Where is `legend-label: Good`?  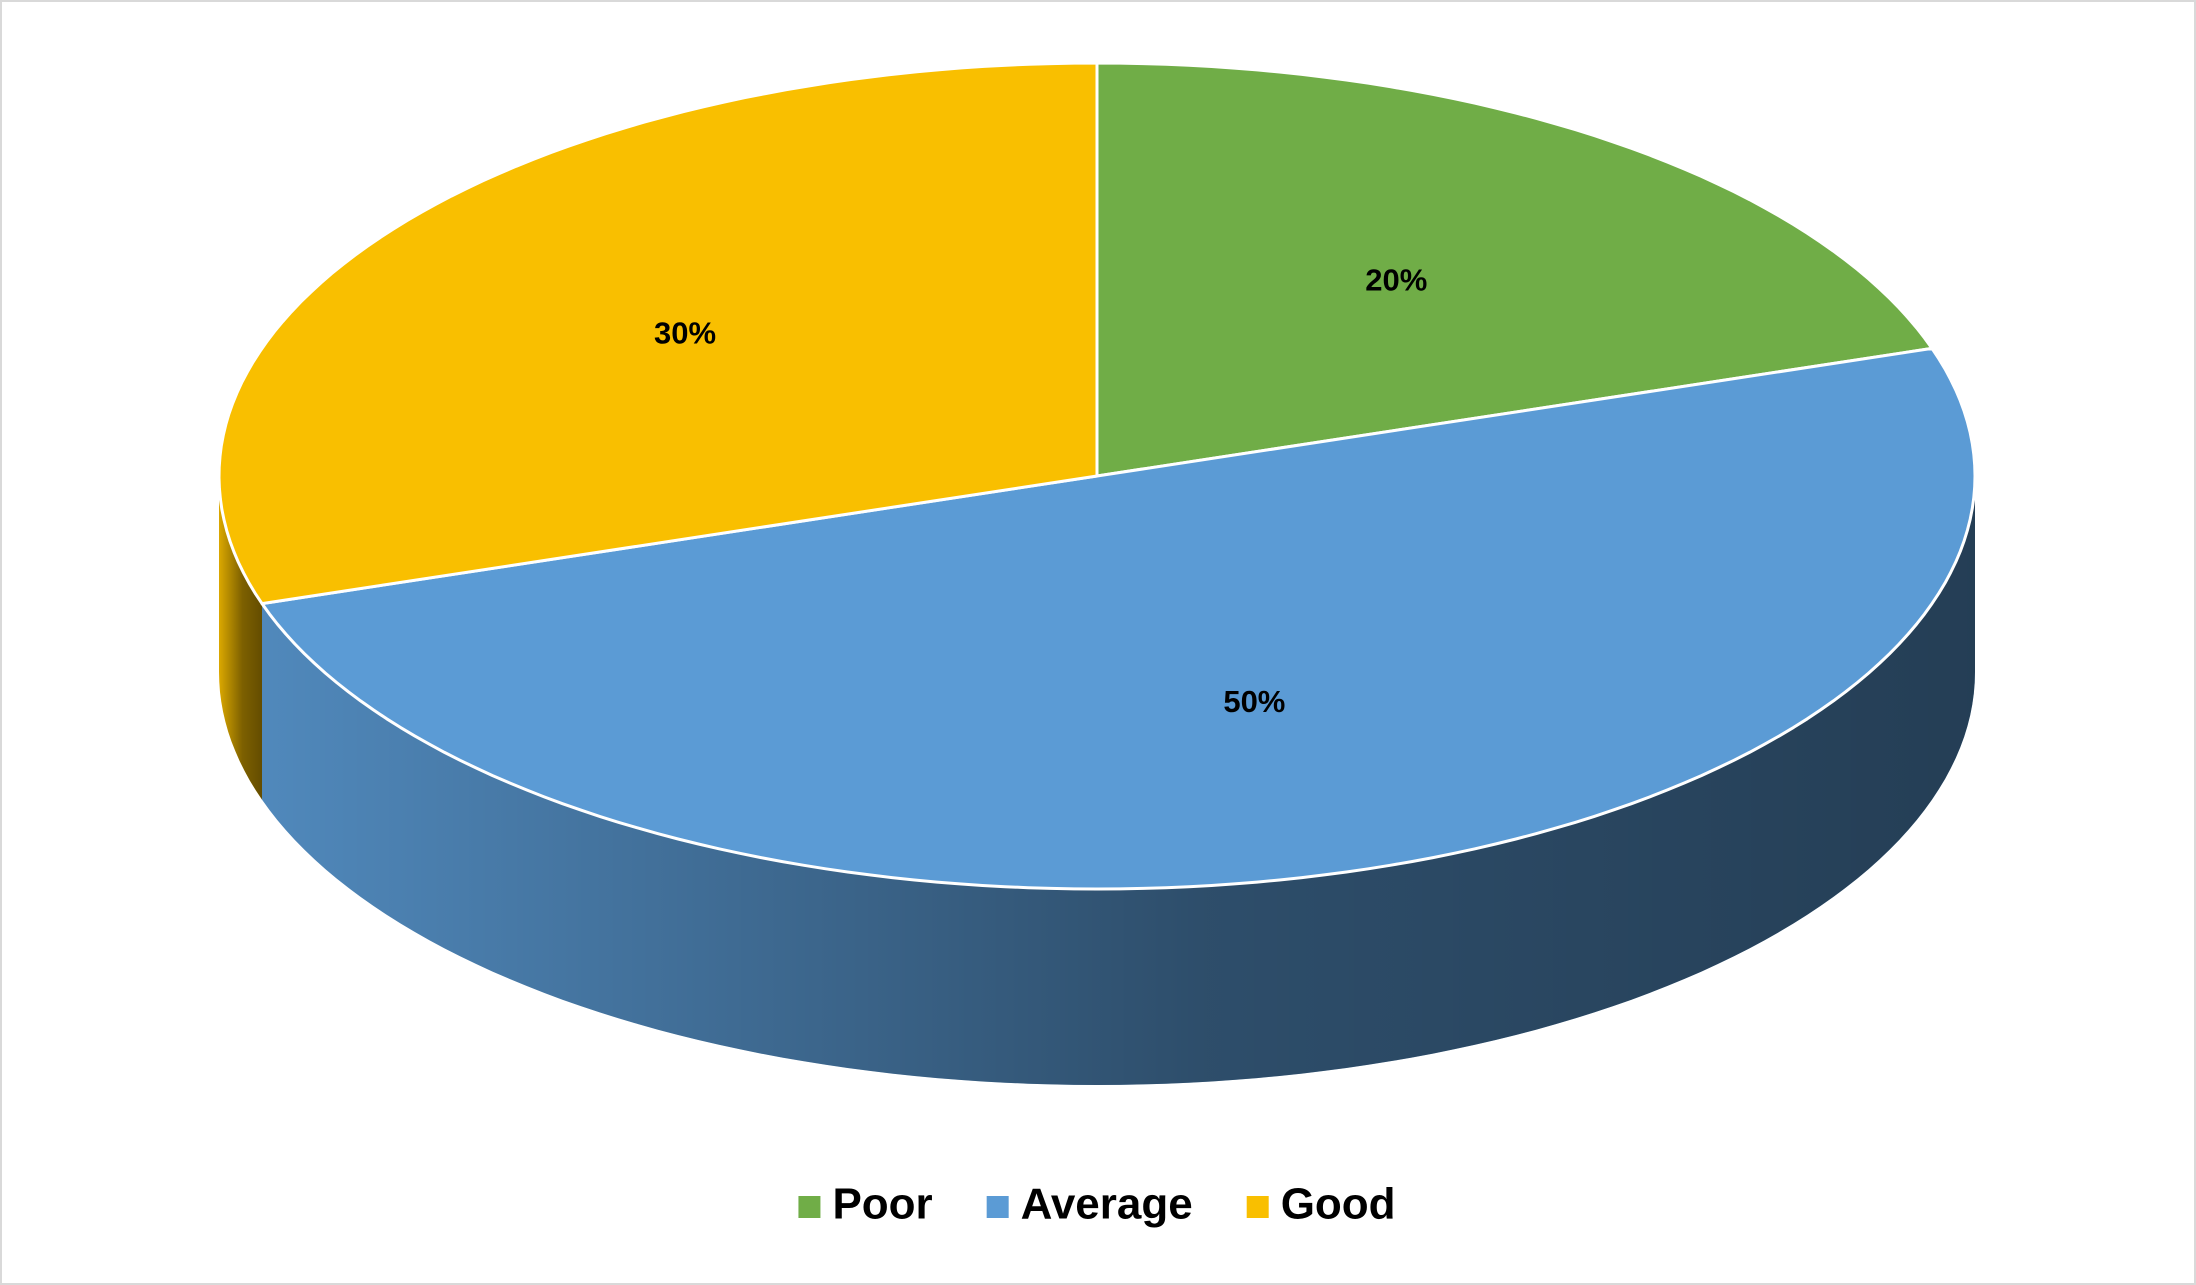
legend-label: Good is located at coordinates (1338, 1204).